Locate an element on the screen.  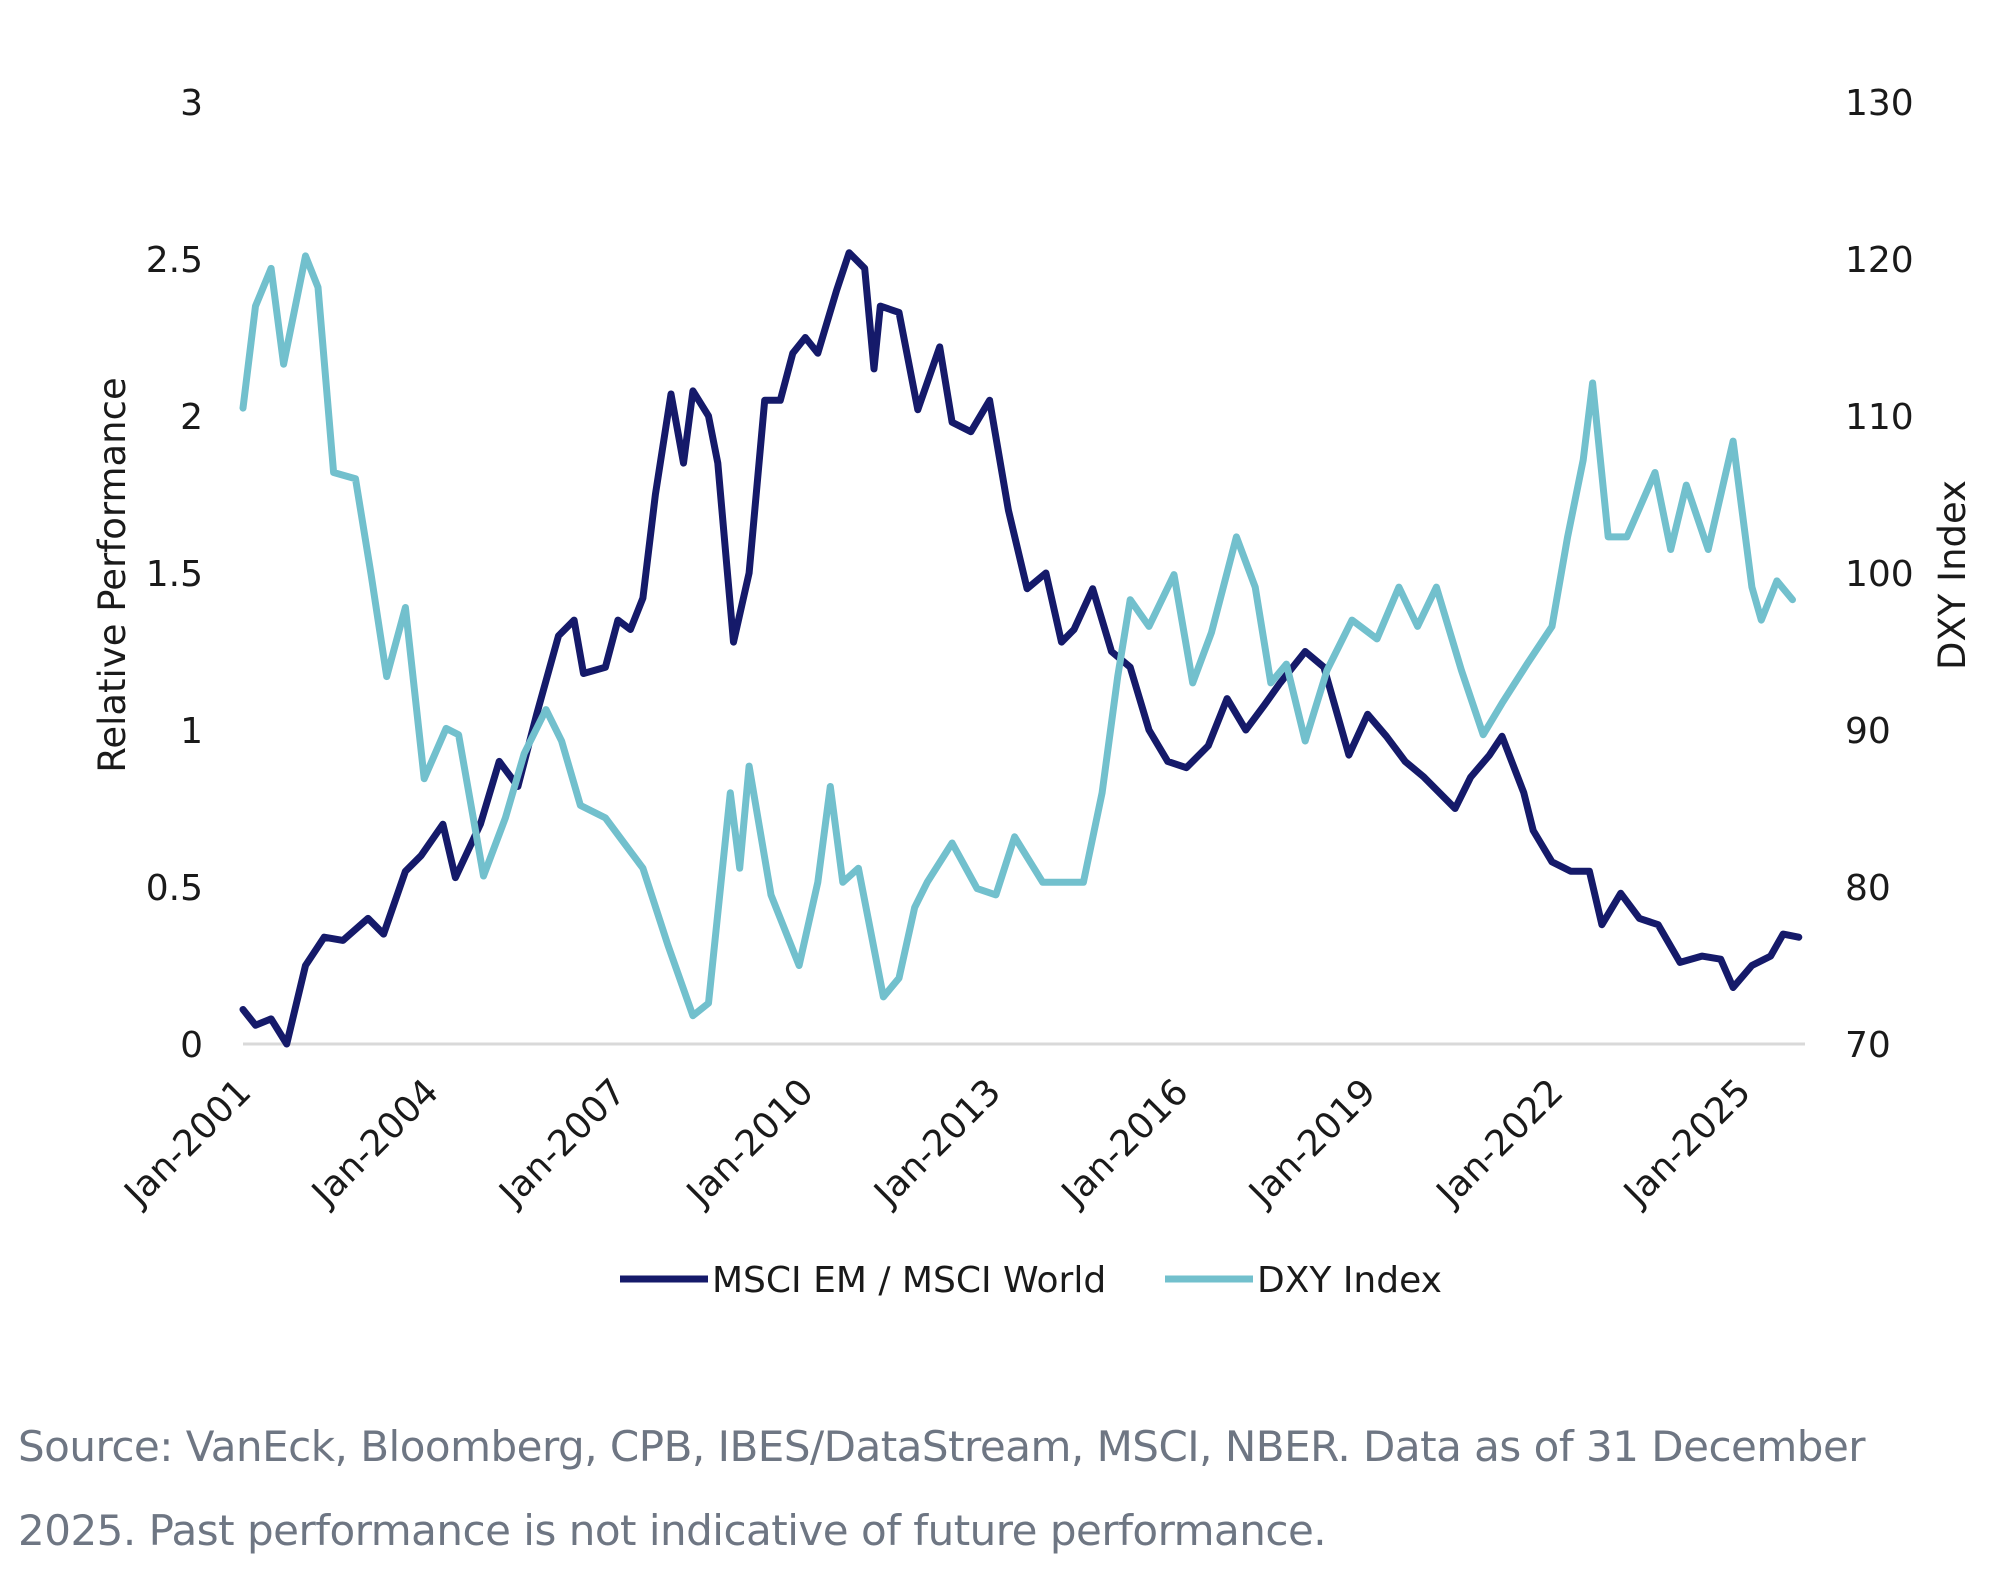
x-tick-label: Jan-2007 is located at coordinates (563, 1143).